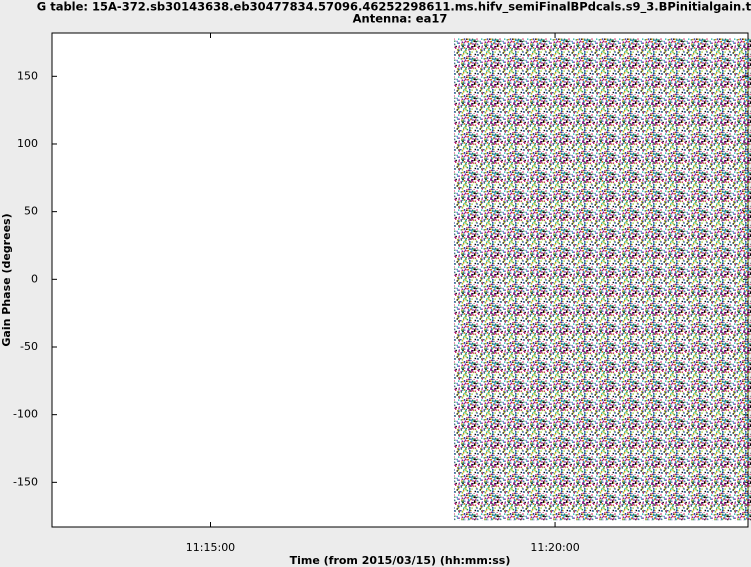 This screenshot has width=751, height=567. What do you see at coordinates (25, 414) in the screenshot?
I see `y-tick-label: -100` at bounding box center [25, 414].